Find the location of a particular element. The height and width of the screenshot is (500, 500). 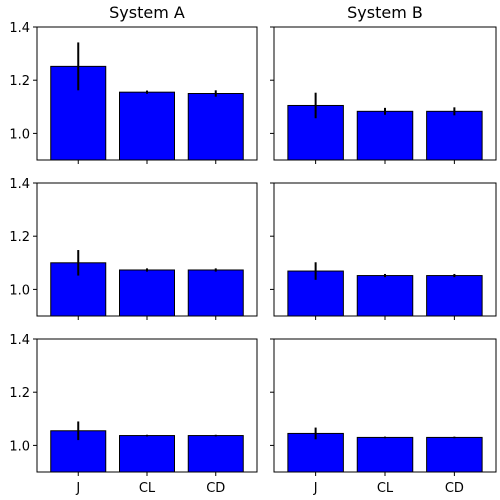

panel-r0-c1 is located at coordinates (383, 95).